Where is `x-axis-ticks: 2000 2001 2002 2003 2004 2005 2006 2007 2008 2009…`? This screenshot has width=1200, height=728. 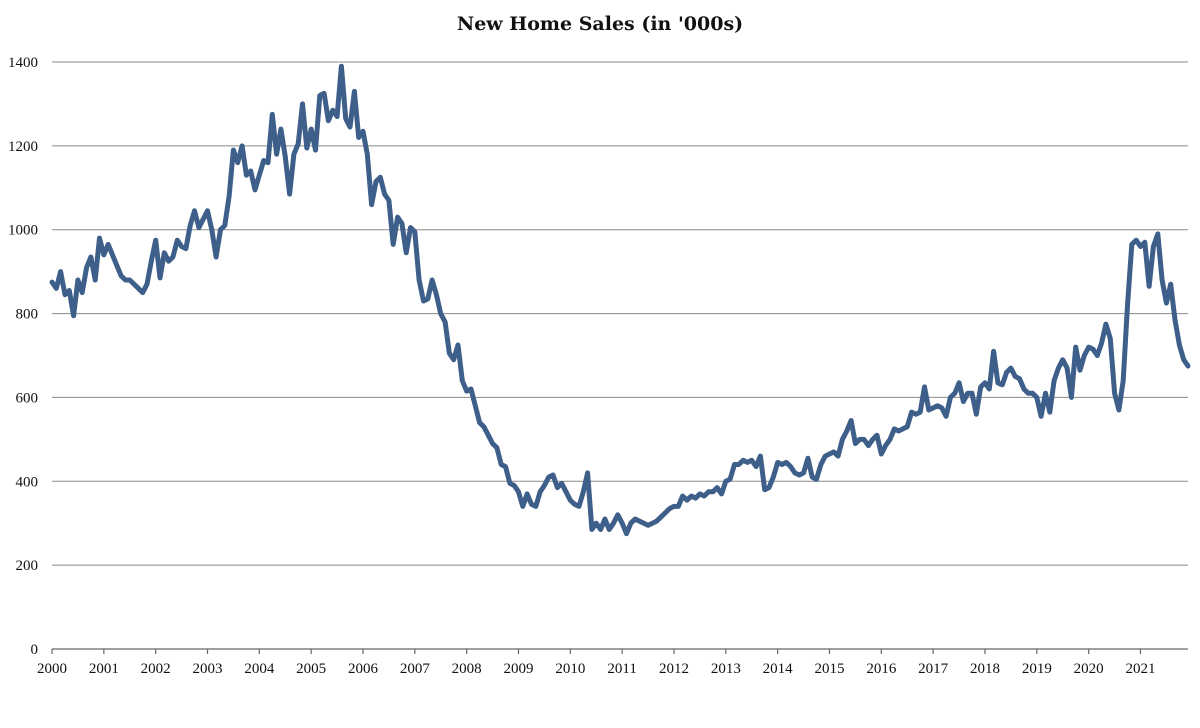
x-axis-ticks: 2000 2001 2002 2003 2004 2005 2006 2007 2008 2009… is located at coordinates (596, 663).